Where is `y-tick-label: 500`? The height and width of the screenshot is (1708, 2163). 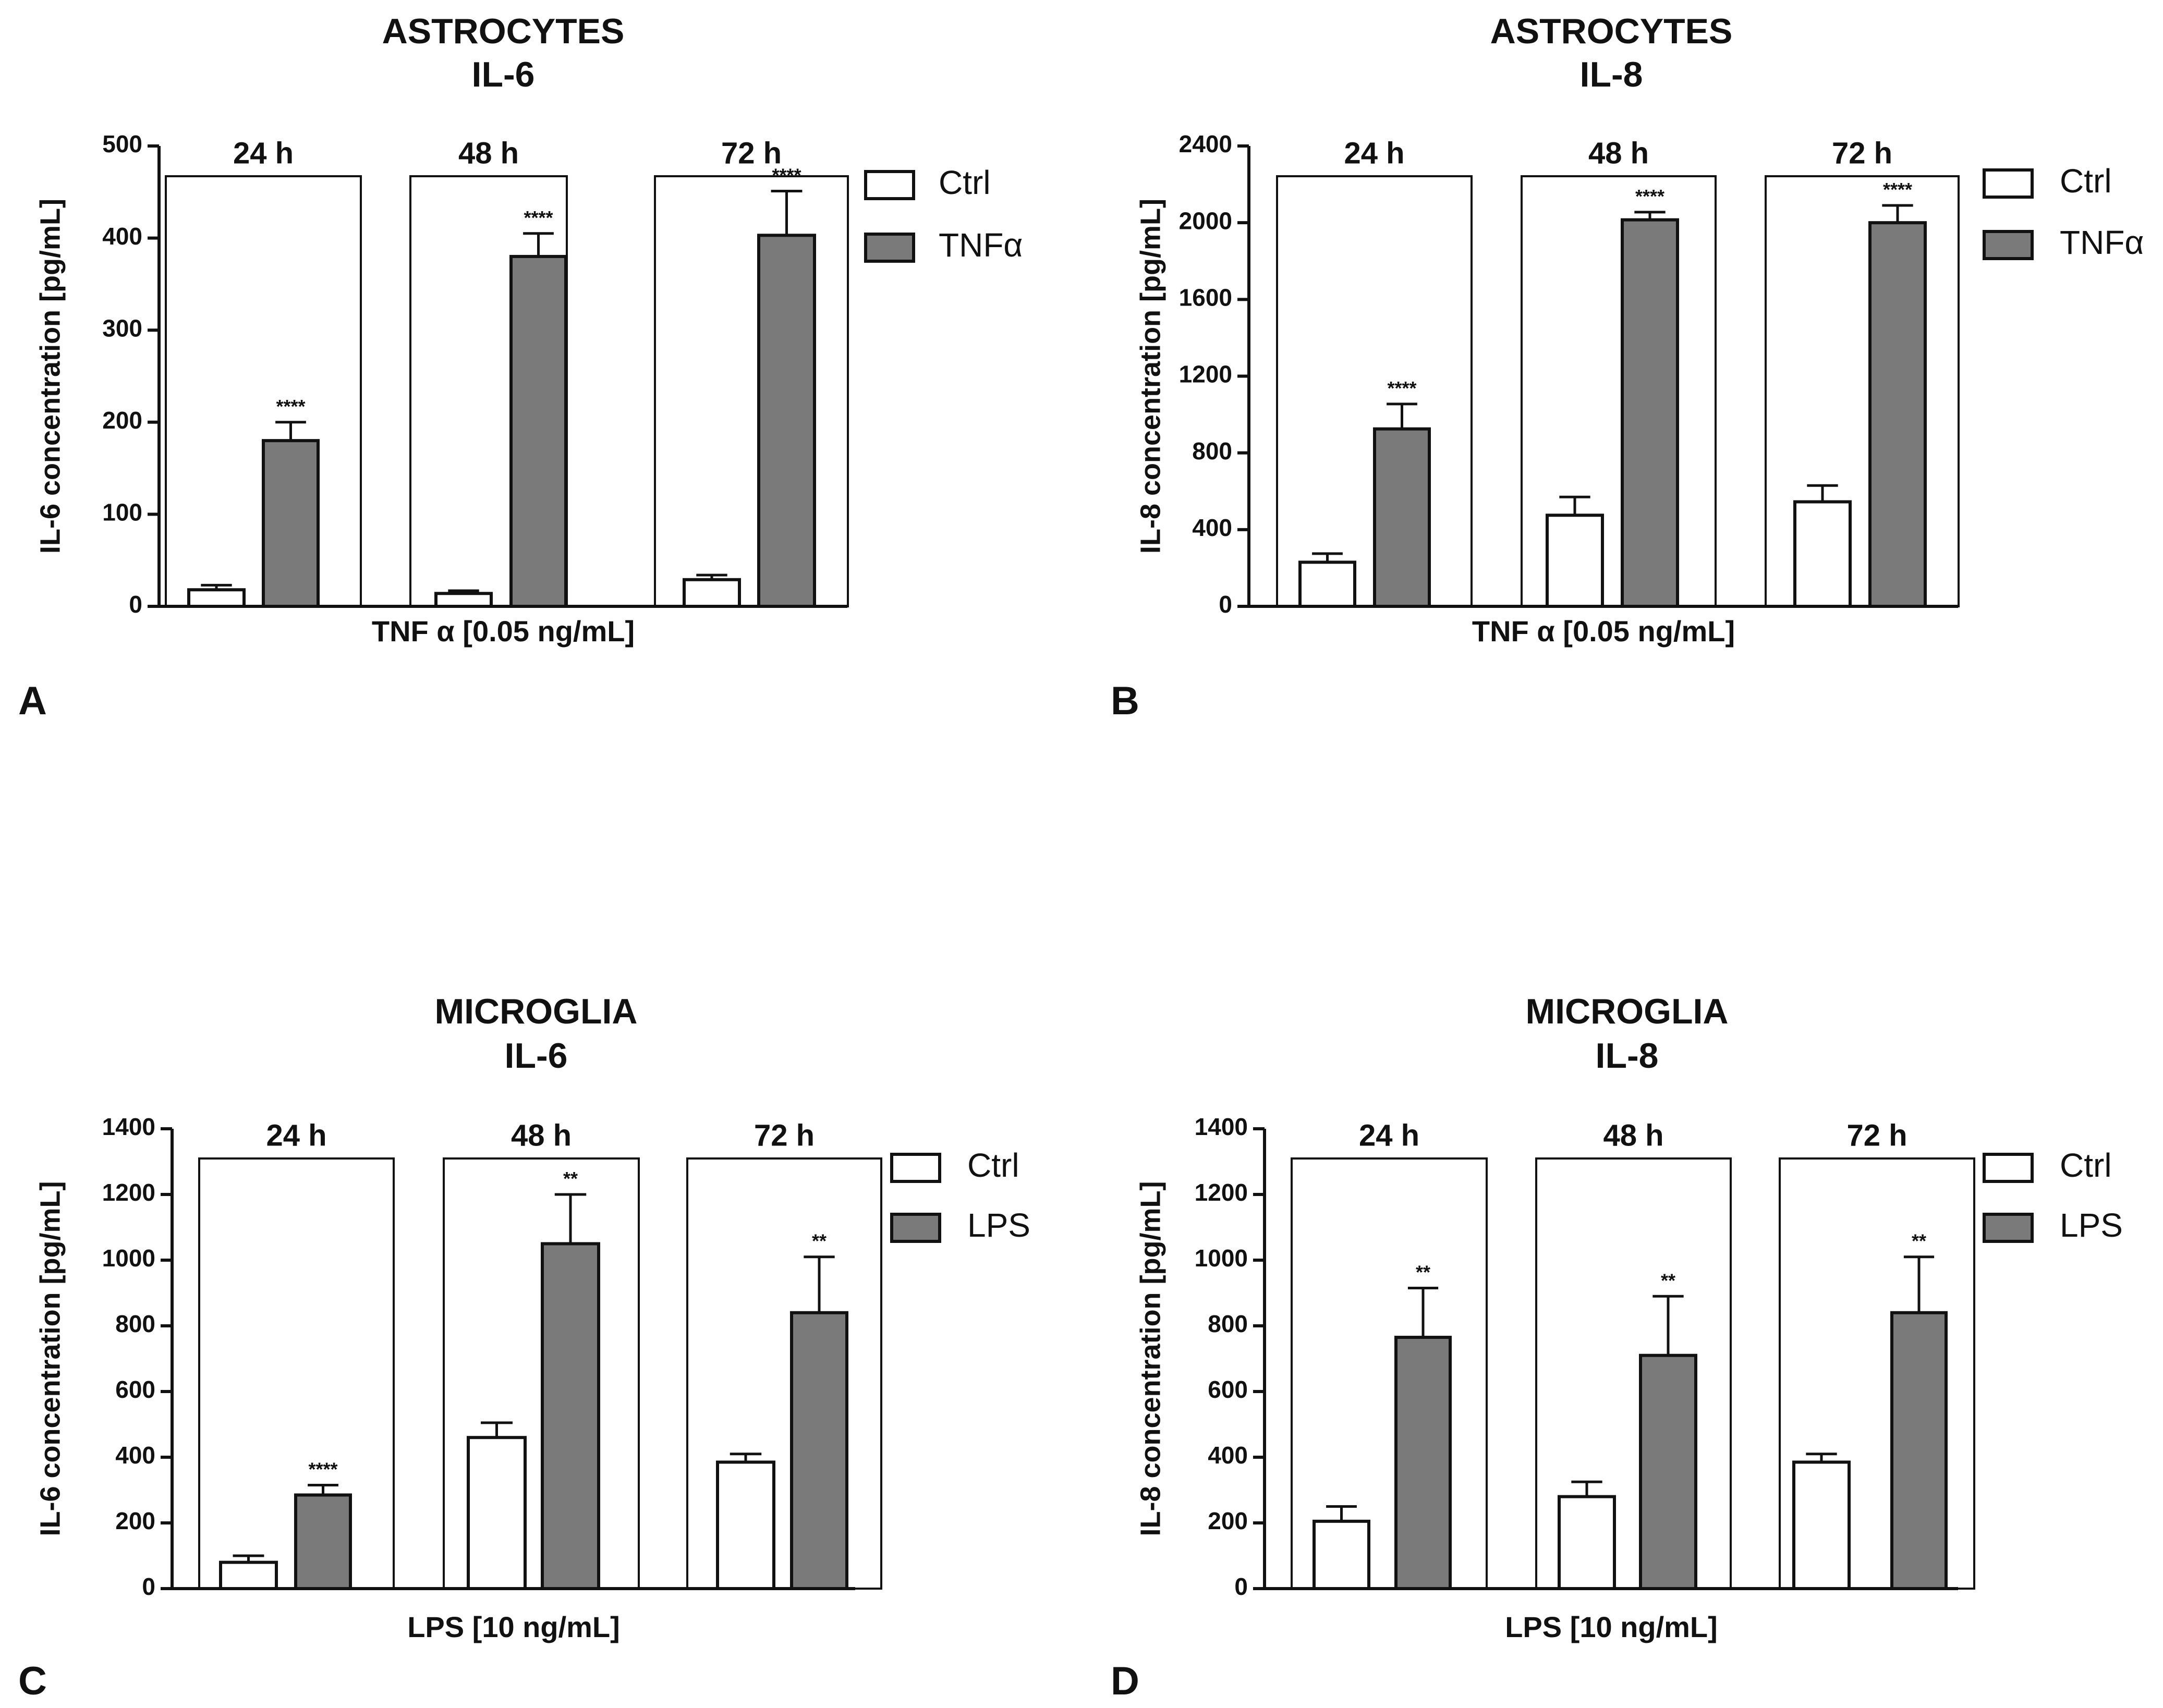 y-tick-label: 500 is located at coordinates (122, 143).